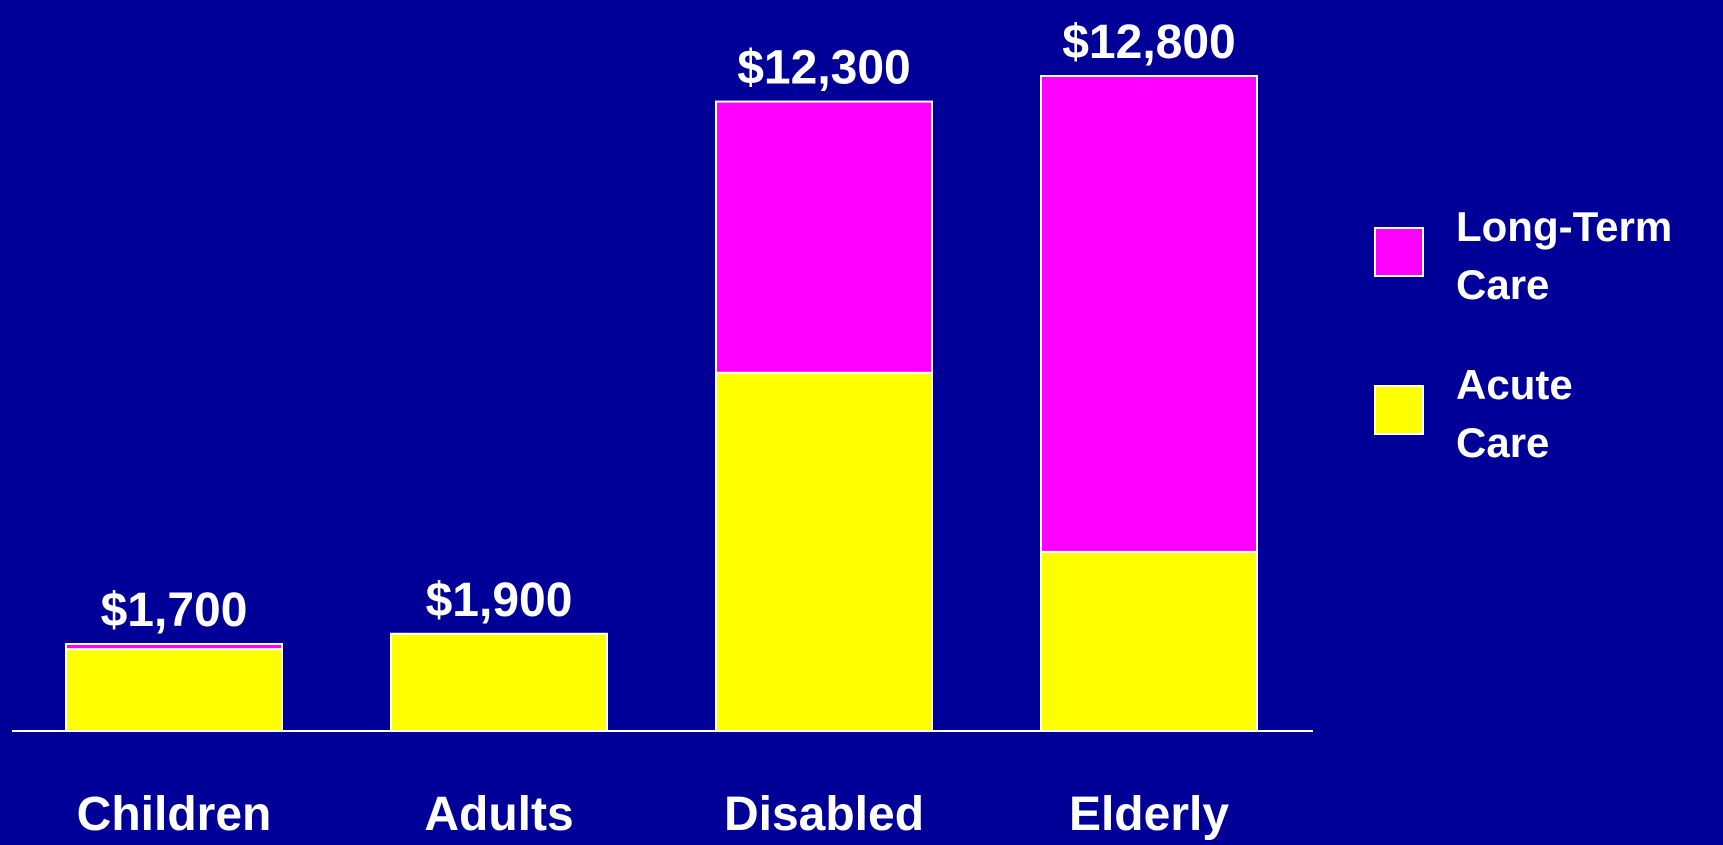  What do you see at coordinates (1399, 410) in the screenshot?
I see `legend-swatch-acute-care` at bounding box center [1399, 410].